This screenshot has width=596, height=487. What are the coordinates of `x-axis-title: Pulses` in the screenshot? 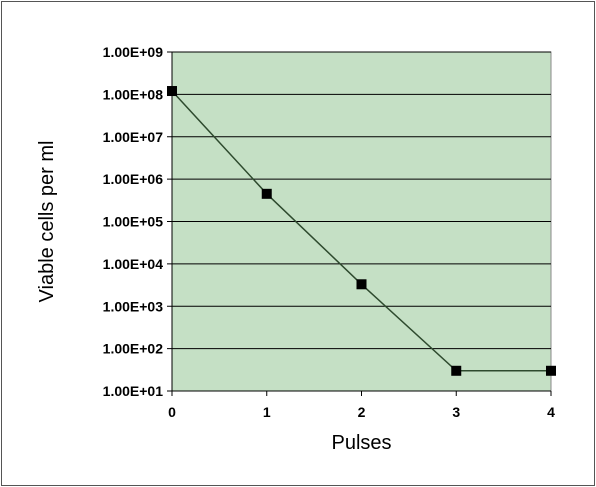 It's located at (361, 443).